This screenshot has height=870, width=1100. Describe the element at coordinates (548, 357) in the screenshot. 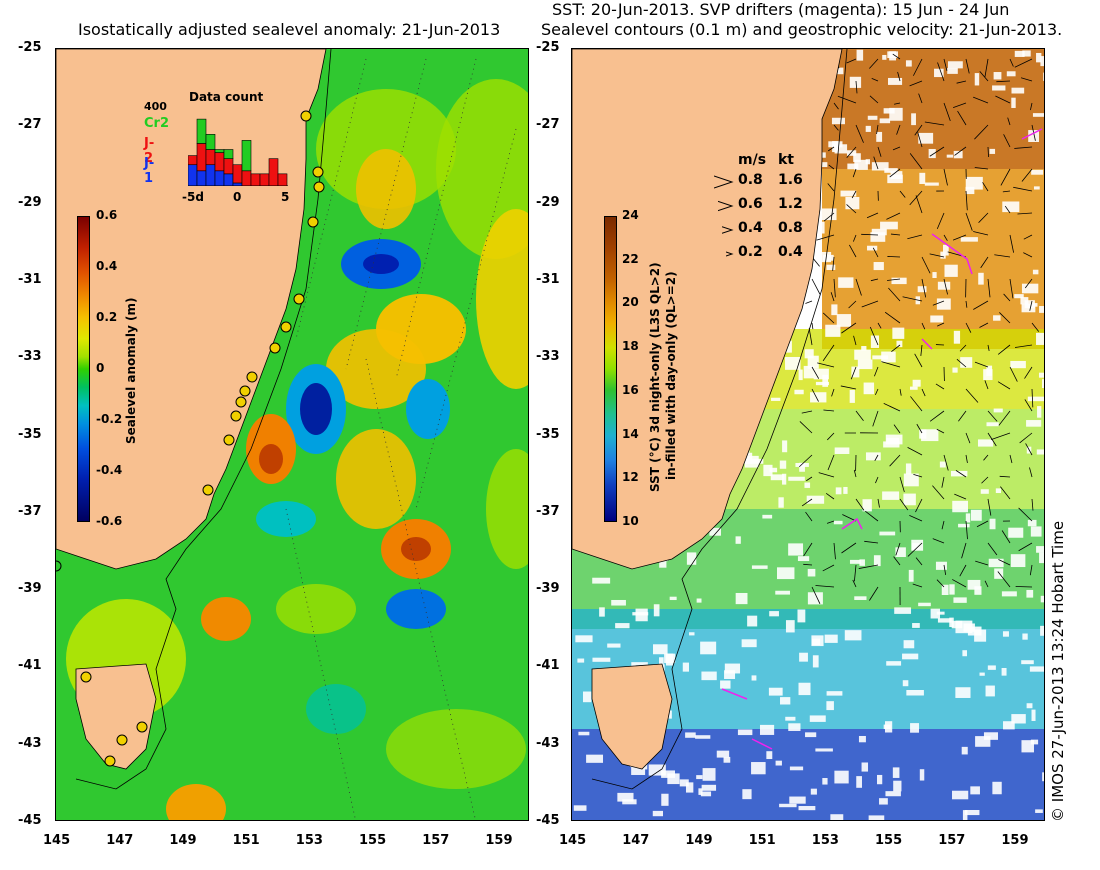

I see `lat-tick-right: -33` at that location.